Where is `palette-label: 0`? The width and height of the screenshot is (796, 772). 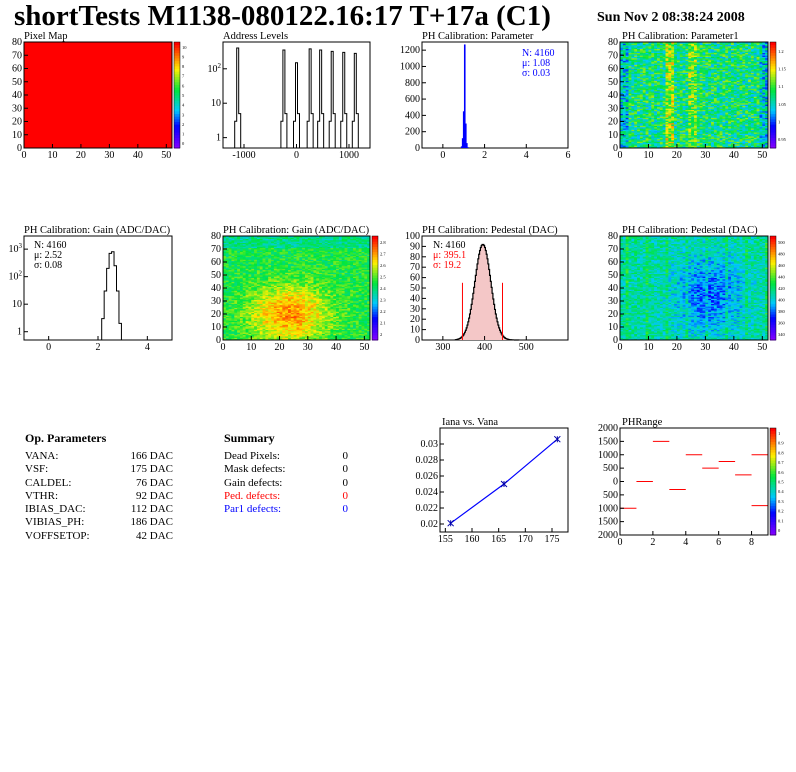 palette-label: 0 is located at coordinates (183, 143).